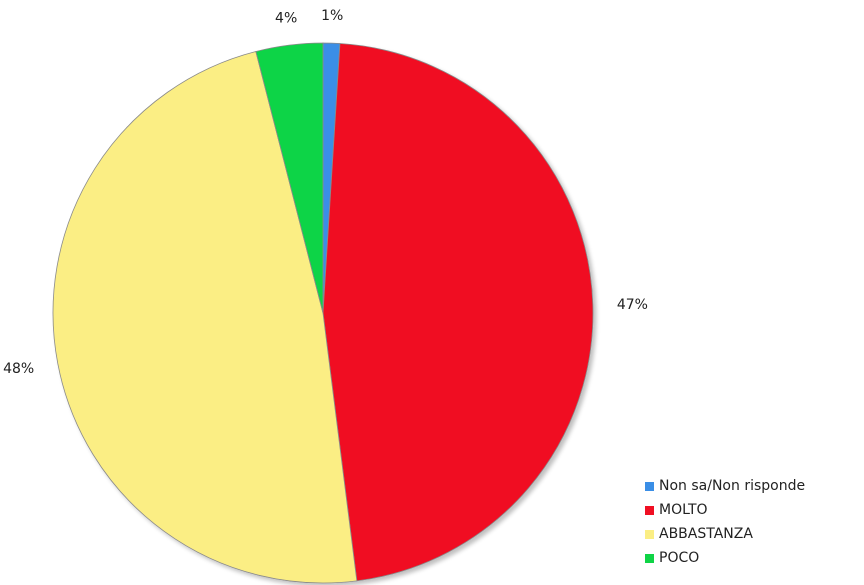 The height and width of the screenshot is (585, 864). I want to click on legend-item-non-sa: Non sa/Non risponde, so click(752, 486).